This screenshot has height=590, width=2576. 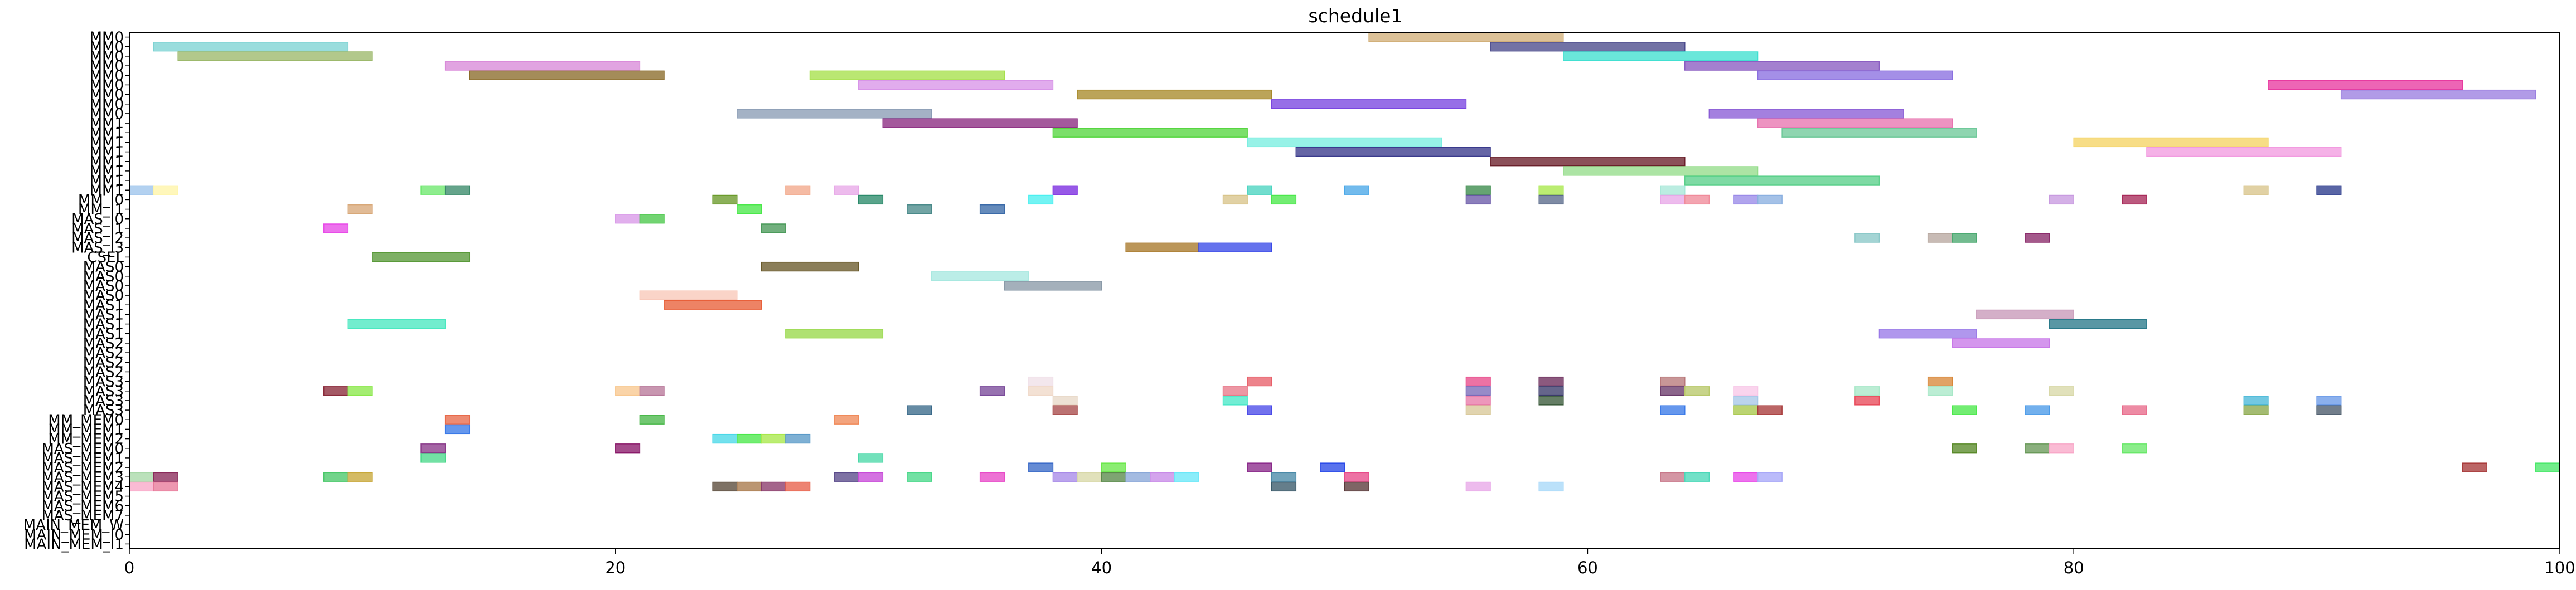 What do you see at coordinates (2559, 567) in the screenshot?
I see `x-tick-label: 100` at bounding box center [2559, 567].